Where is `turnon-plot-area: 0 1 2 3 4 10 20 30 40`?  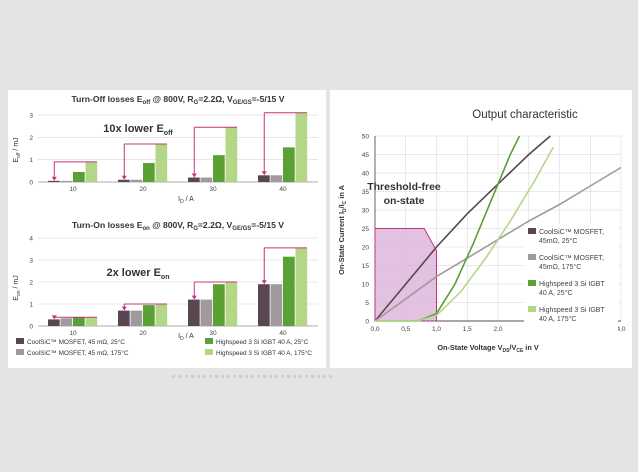
turnon-plot-area: 0 1 2 3 4 10 20 30 40 is located at coordinates (173, 286).